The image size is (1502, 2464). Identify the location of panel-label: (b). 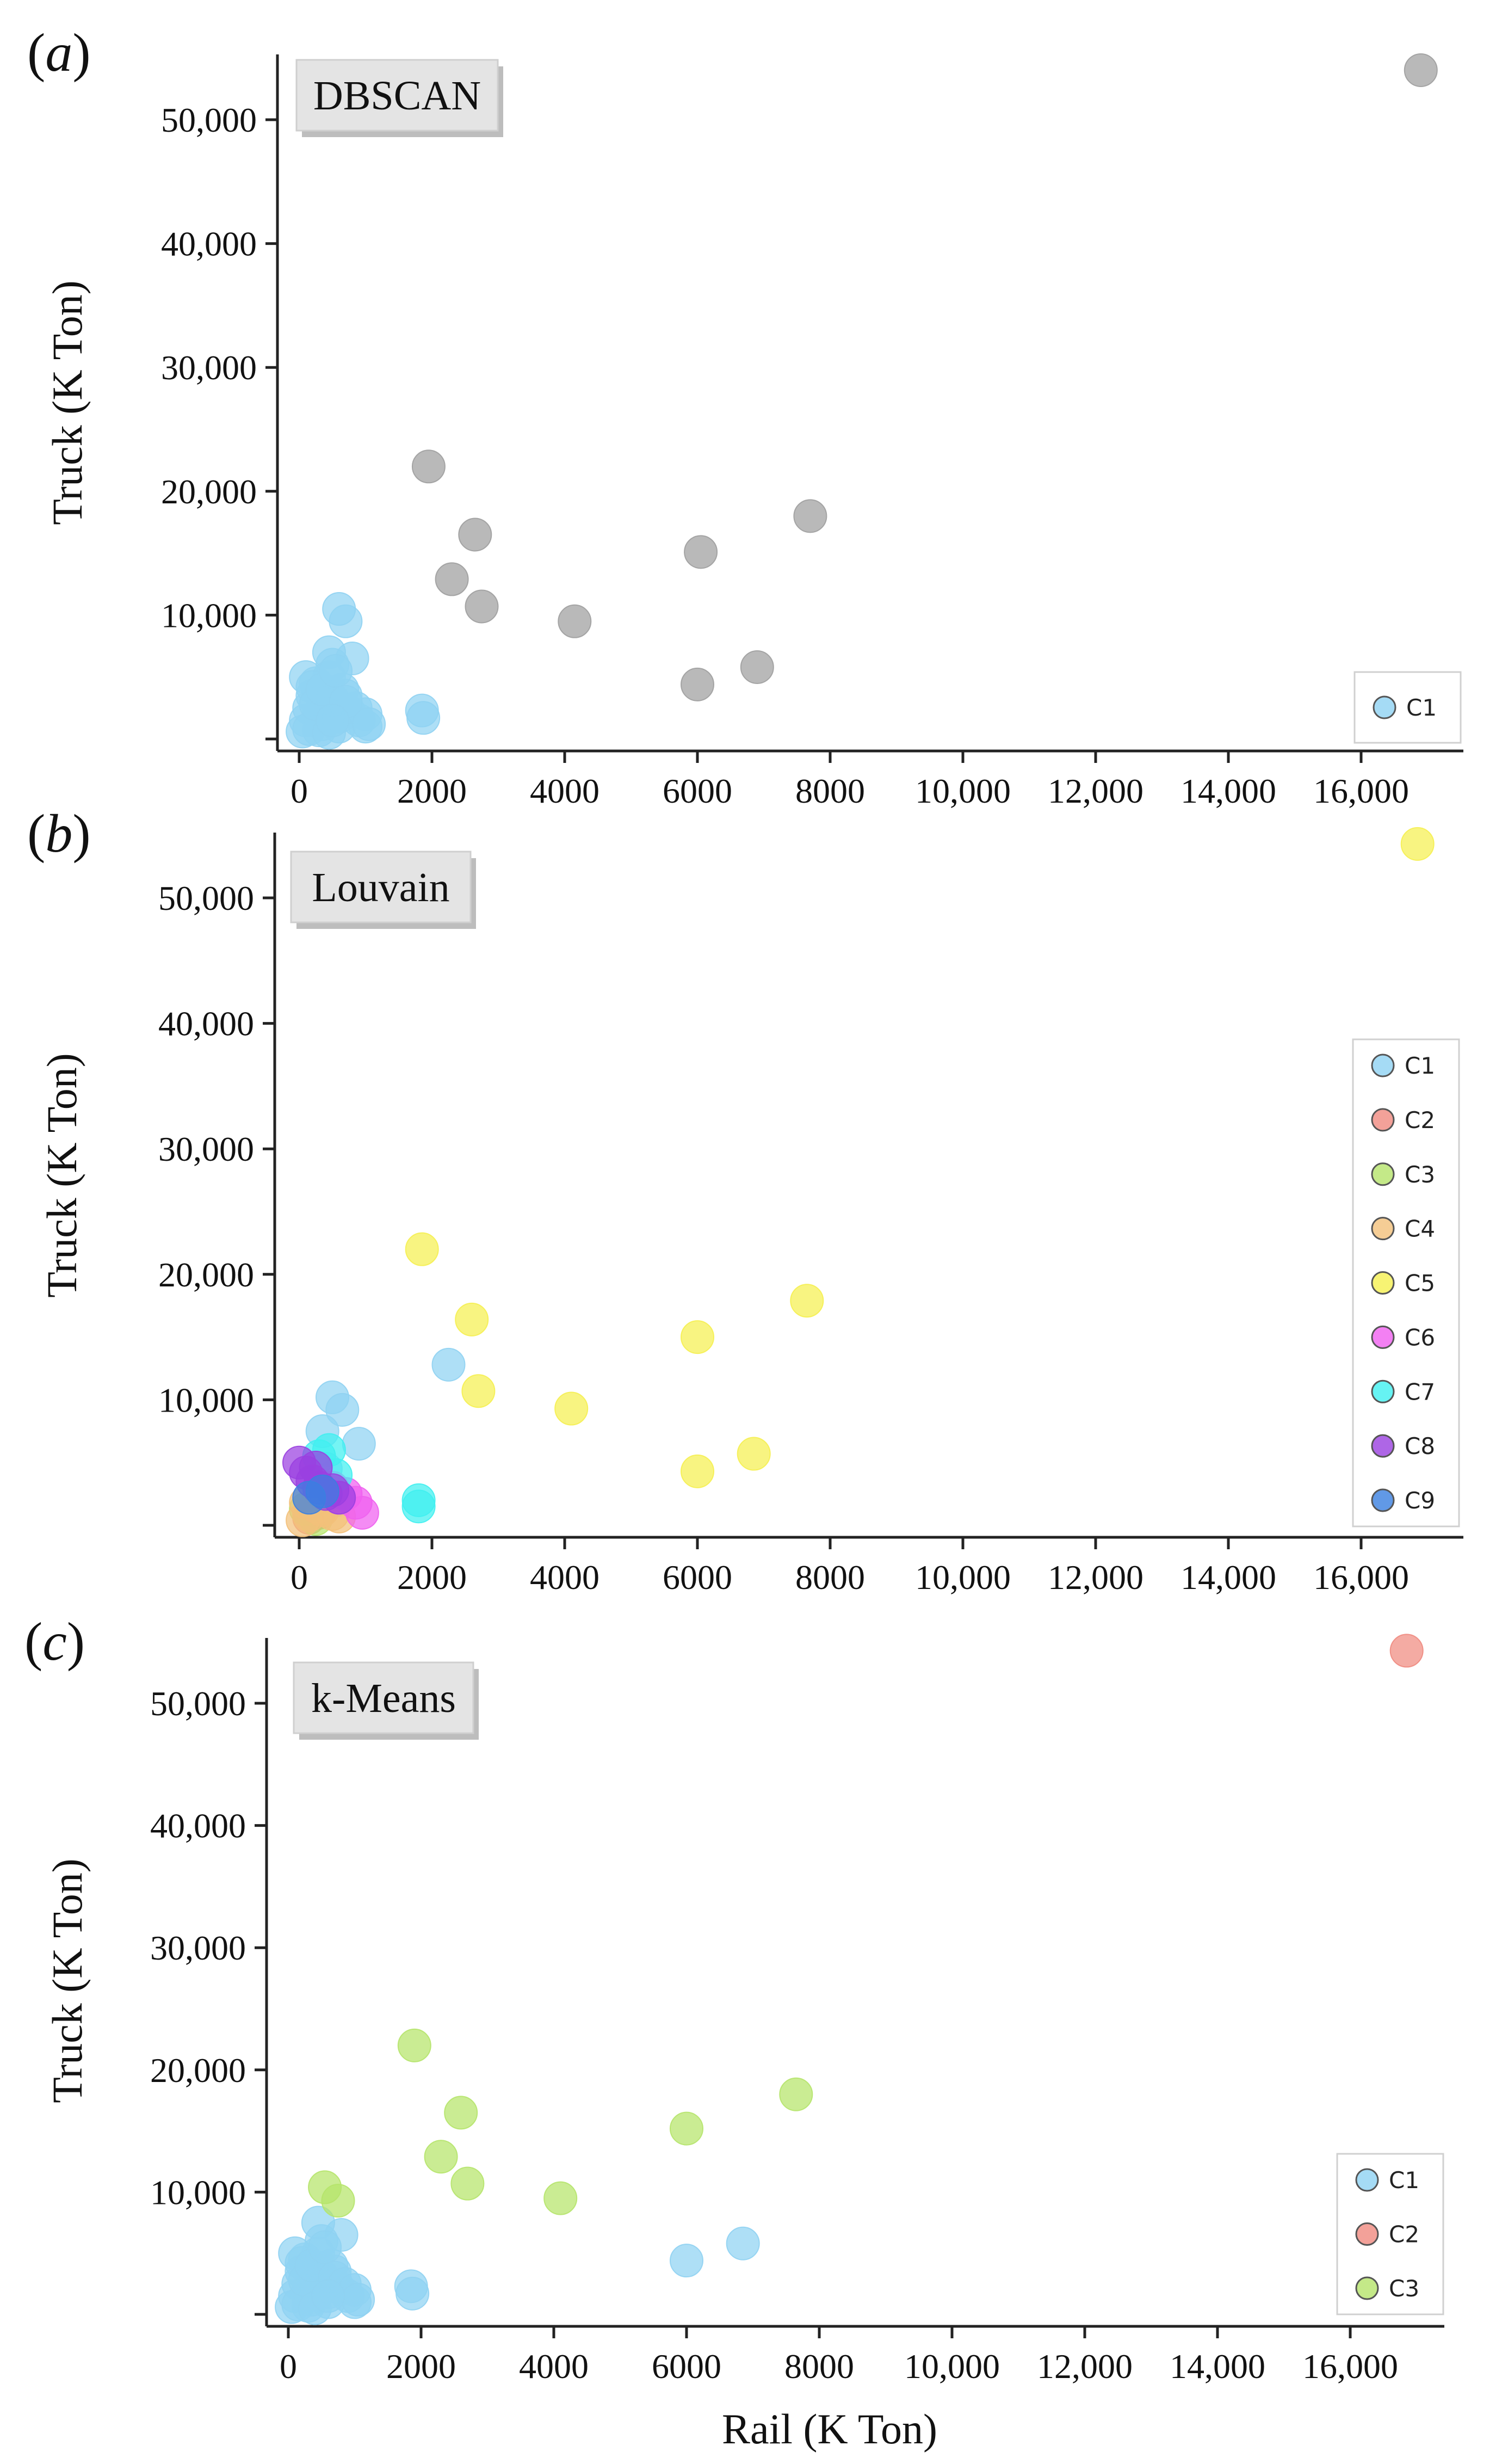
(59, 833).